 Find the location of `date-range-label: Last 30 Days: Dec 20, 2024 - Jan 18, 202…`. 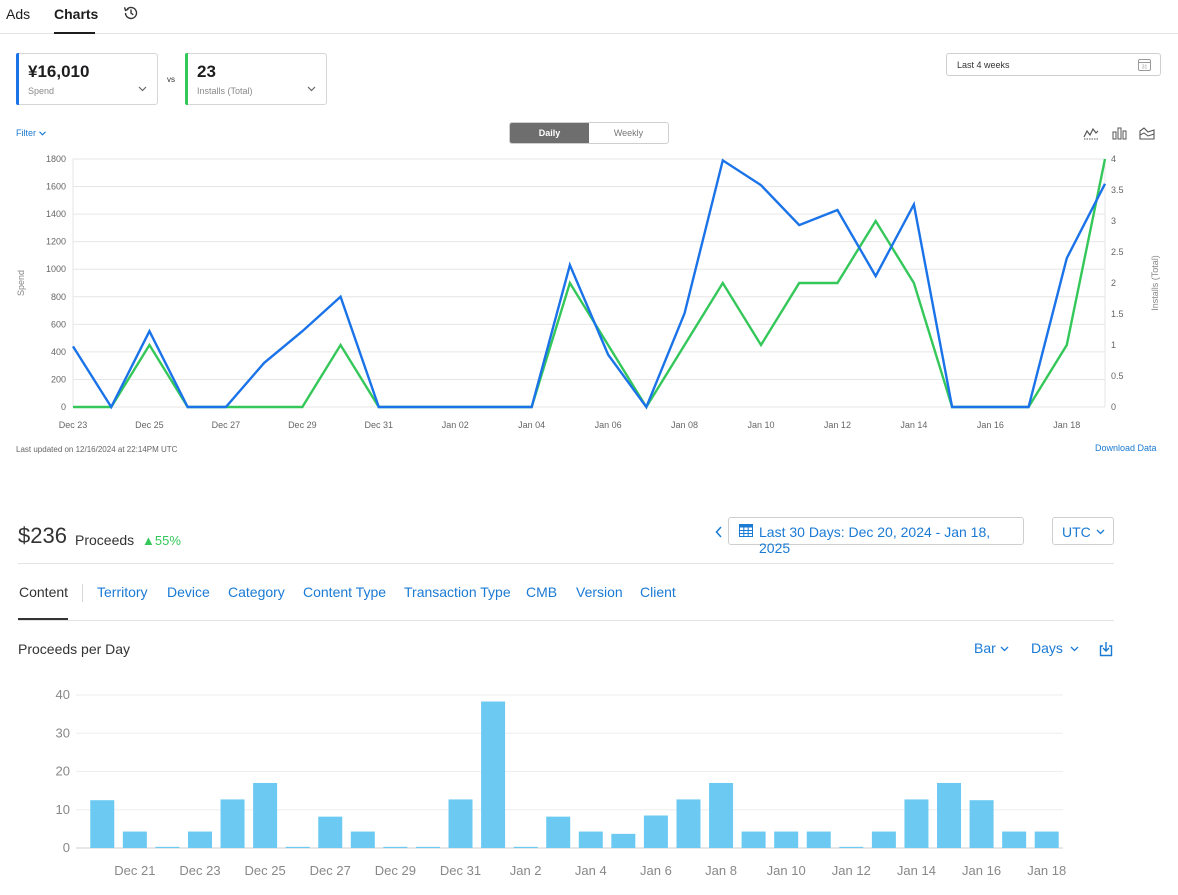

date-range-label: Last 30 Days: Dec 20, 2024 - Jan 18, 202… is located at coordinates (875, 540).